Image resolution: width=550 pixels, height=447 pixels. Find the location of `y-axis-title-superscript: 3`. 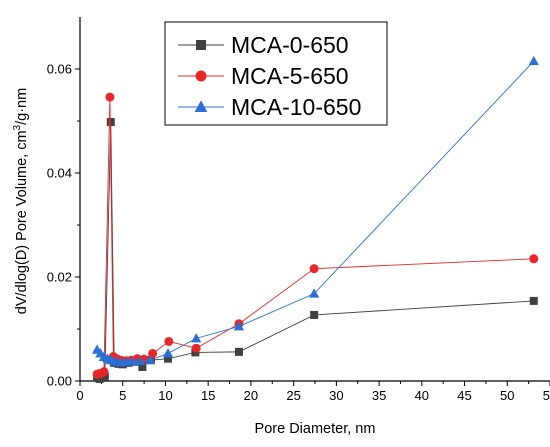

y-axis-title-superscript: 3 is located at coordinates (17, 127).